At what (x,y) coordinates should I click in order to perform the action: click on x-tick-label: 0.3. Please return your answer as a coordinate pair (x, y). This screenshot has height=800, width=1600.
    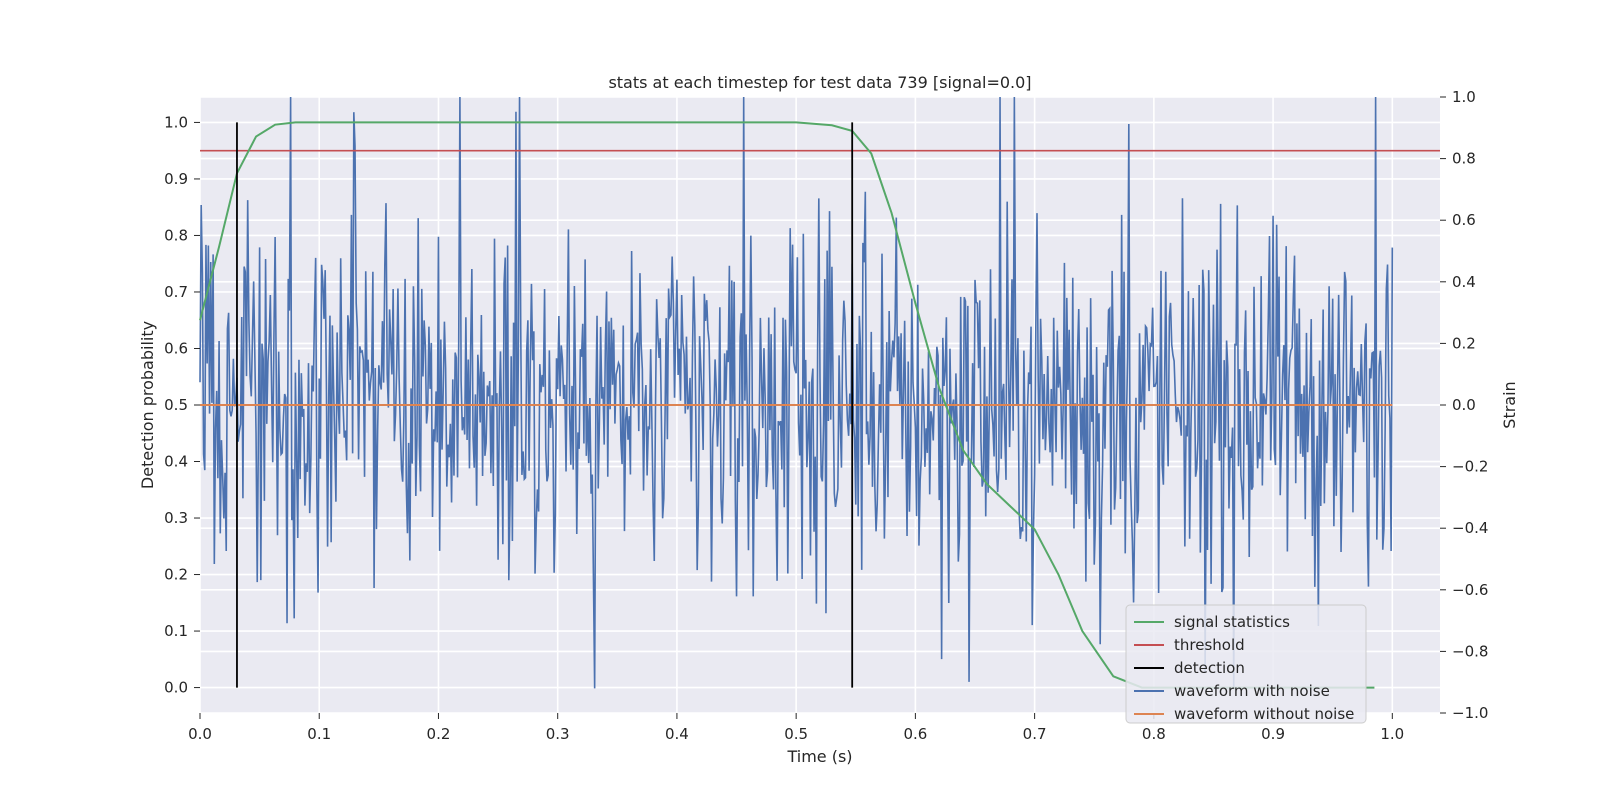
    Looking at the image, I should click on (558, 734).